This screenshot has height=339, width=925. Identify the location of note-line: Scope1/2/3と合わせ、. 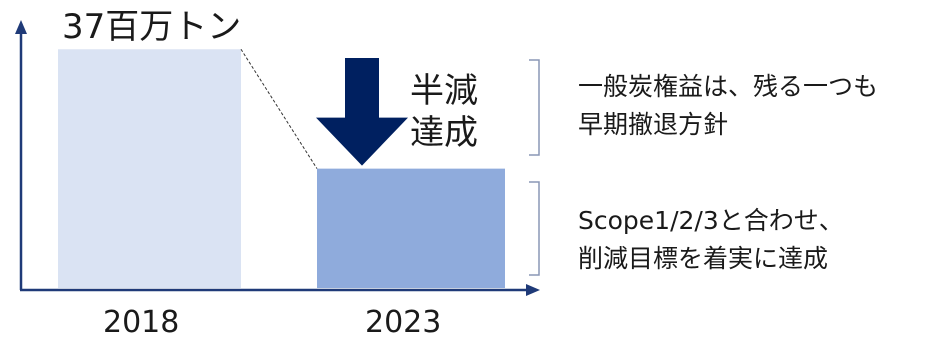
(711, 220).